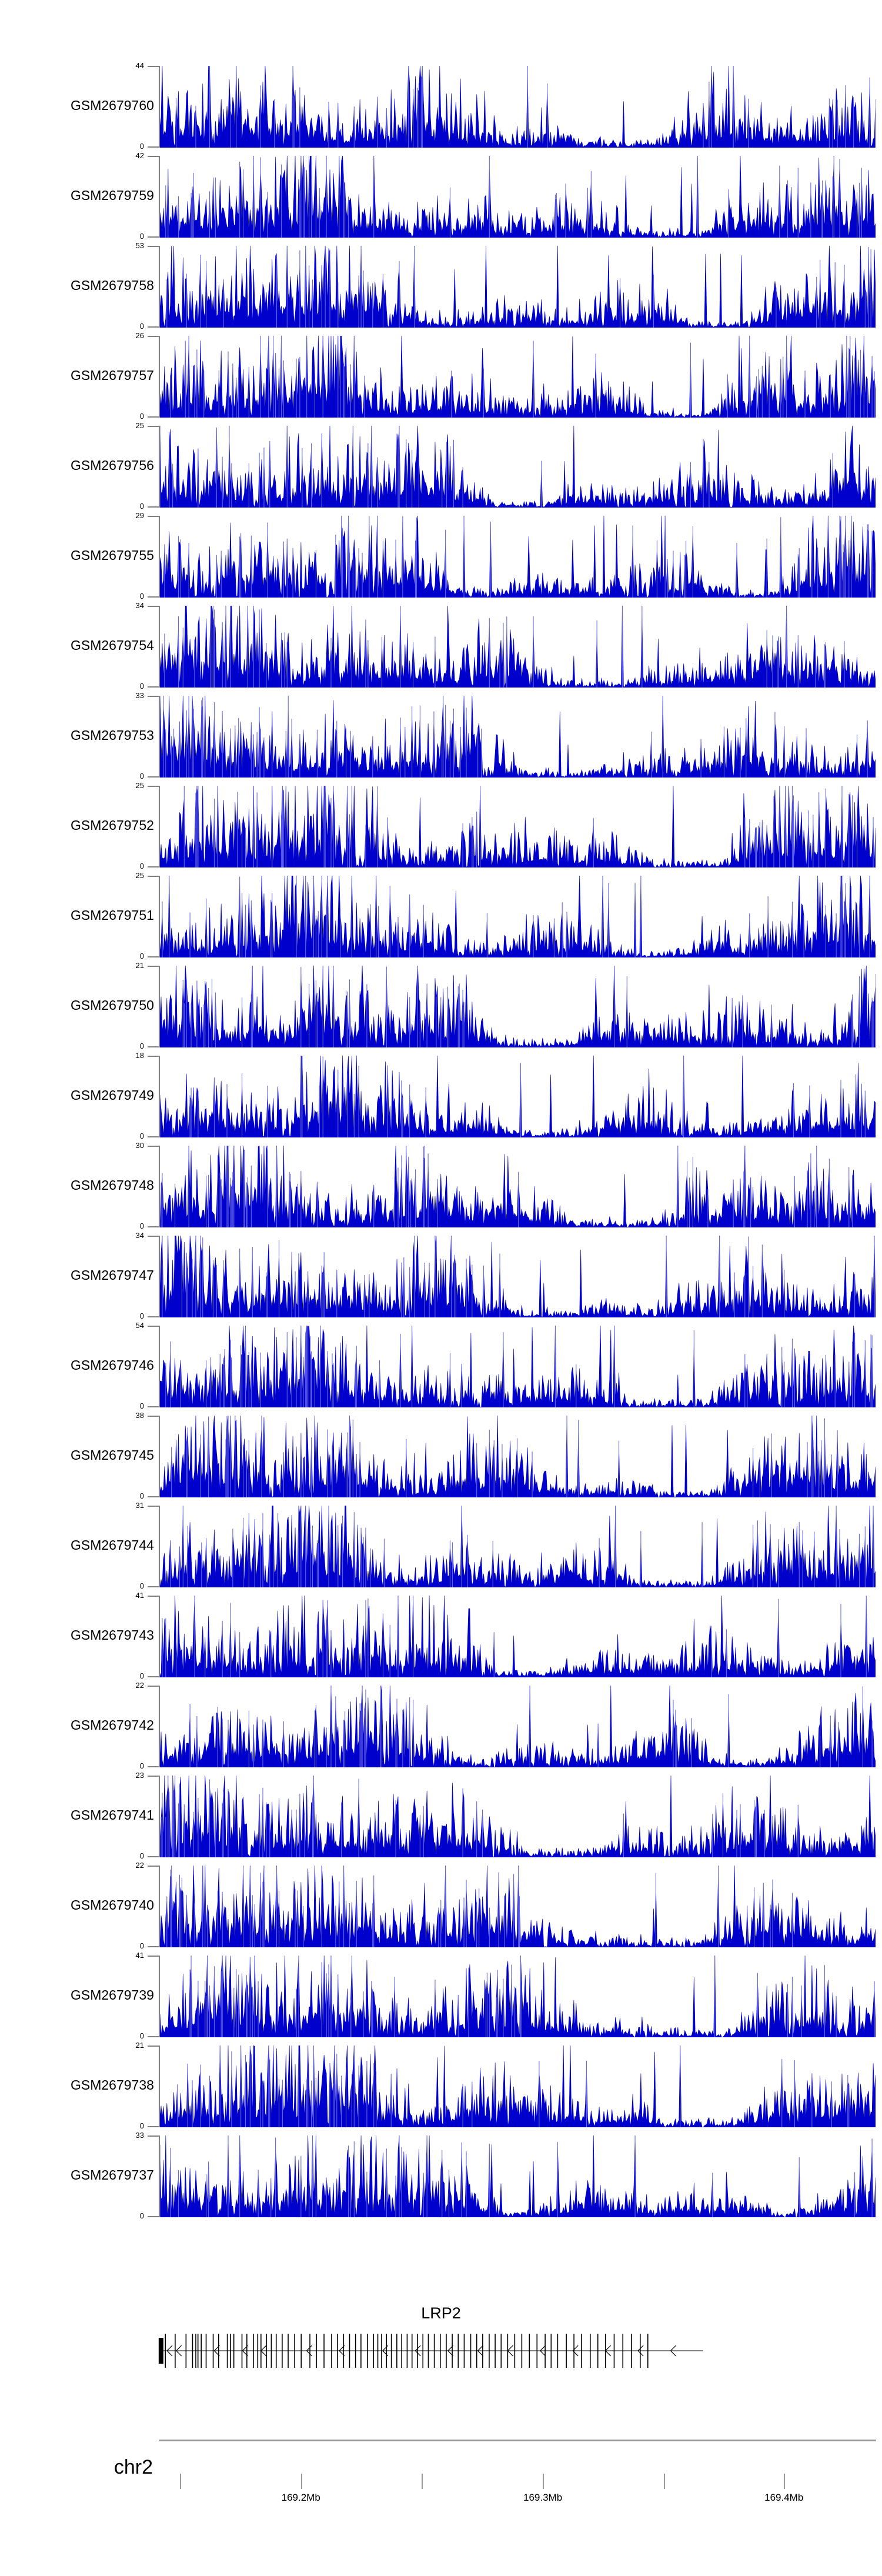  I want to click on coverage-track: GSM2679757 26 0, so click(441, 376).